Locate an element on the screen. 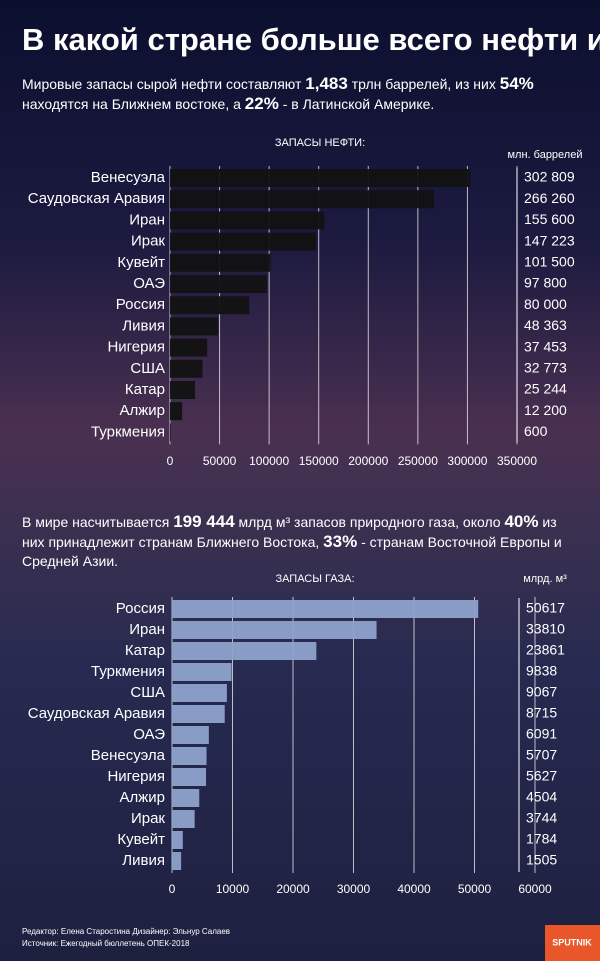  text: находятся на Ближнем востоке, а is located at coordinates (133, 104).